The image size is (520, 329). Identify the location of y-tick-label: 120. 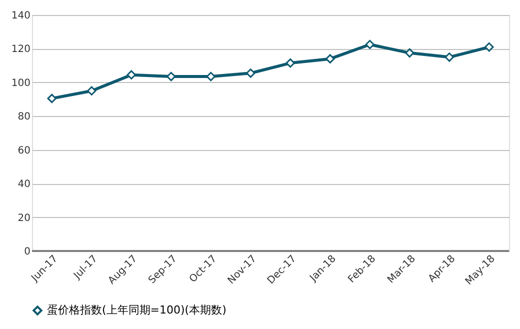
(20, 50).